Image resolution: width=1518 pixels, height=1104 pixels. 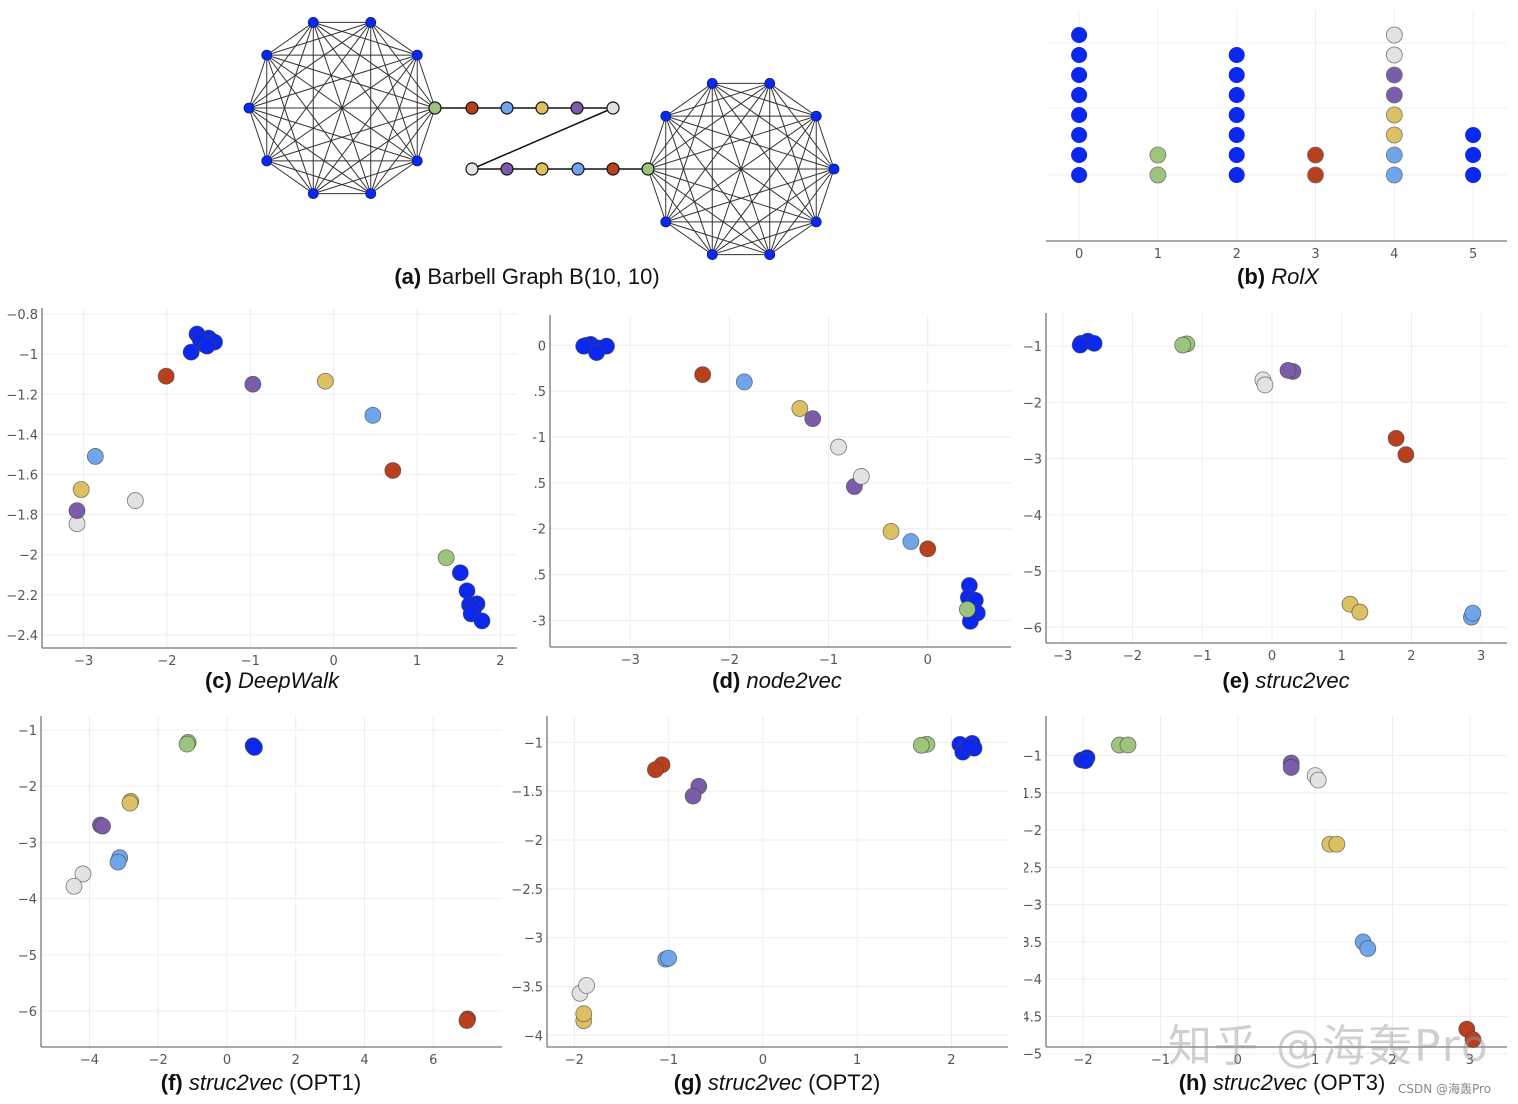 What do you see at coordinates (630, 660) in the screenshot?
I see `x-tick-label: −3` at bounding box center [630, 660].